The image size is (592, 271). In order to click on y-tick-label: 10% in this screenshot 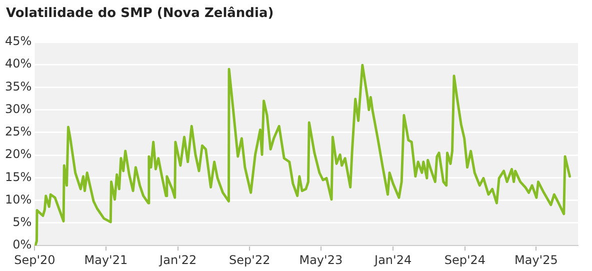, I will do `click(18, 199)`.